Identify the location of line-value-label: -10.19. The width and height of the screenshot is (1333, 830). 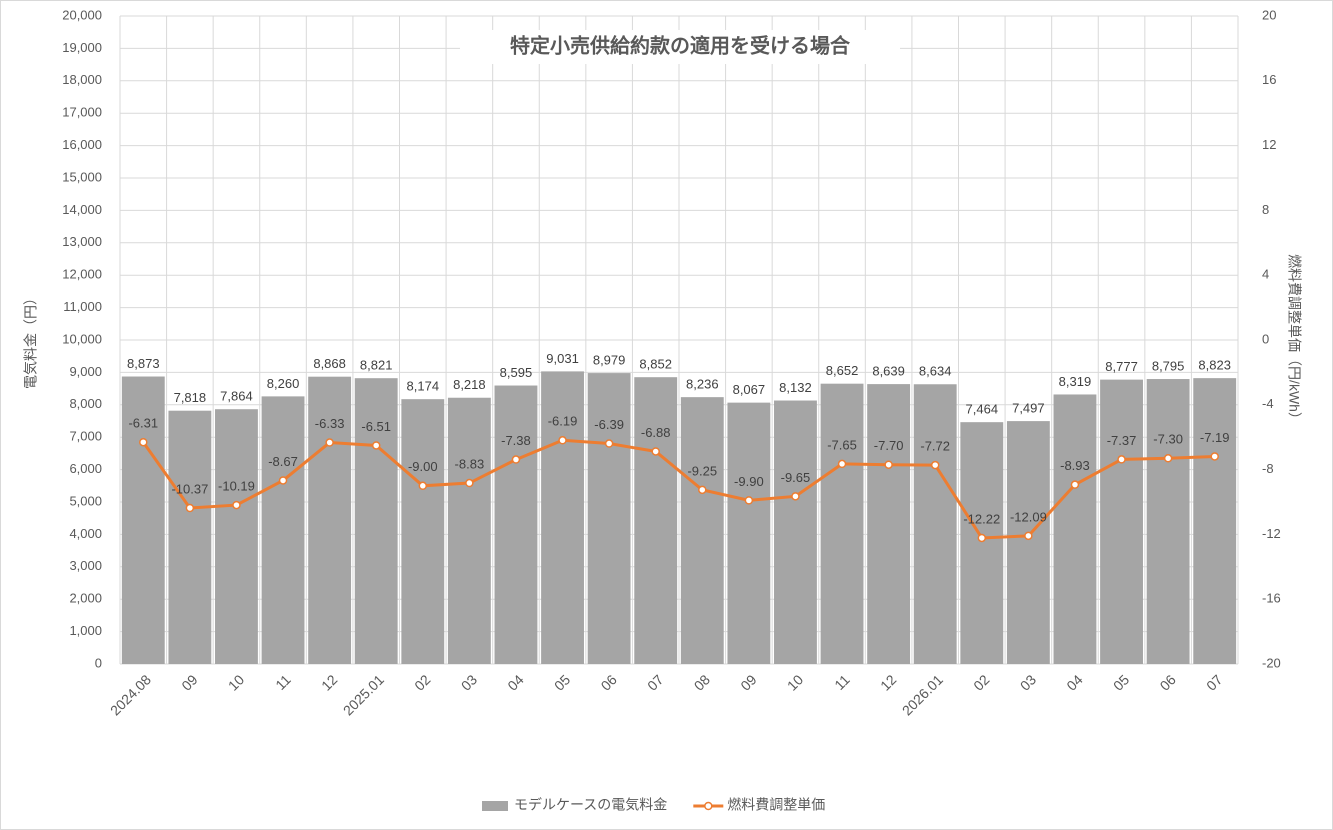
(236, 486).